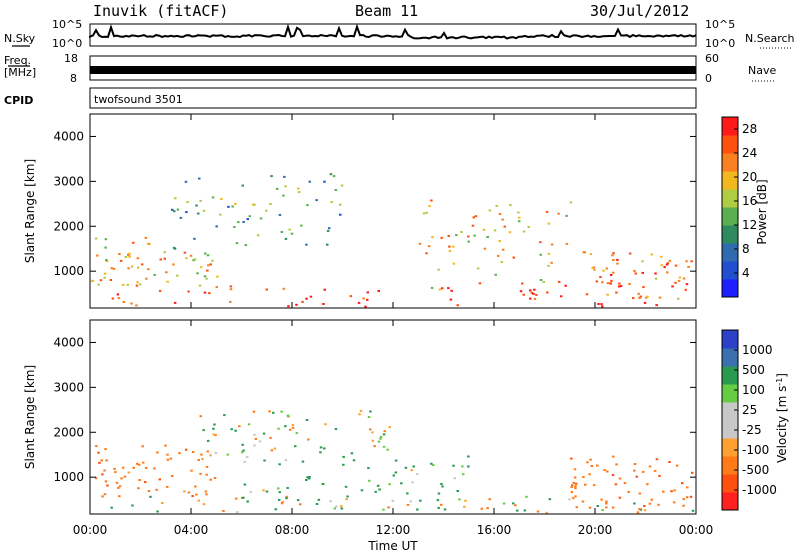 Image resolution: width=800 pixels, height=554 pixels. I want to click on x-tick-label: 08:00, so click(292, 530).